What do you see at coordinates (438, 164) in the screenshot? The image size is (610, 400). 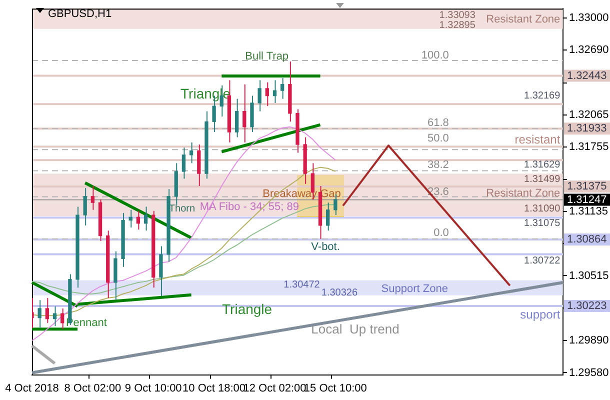 I see `annotation: 38.2` at bounding box center [438, 164].